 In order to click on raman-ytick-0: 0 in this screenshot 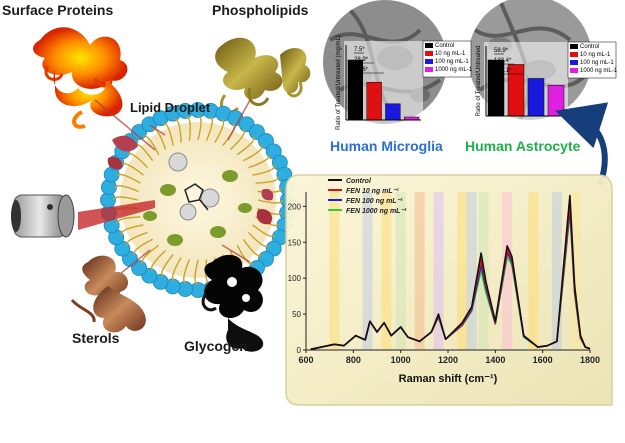, I will do `click(299, 350)`.